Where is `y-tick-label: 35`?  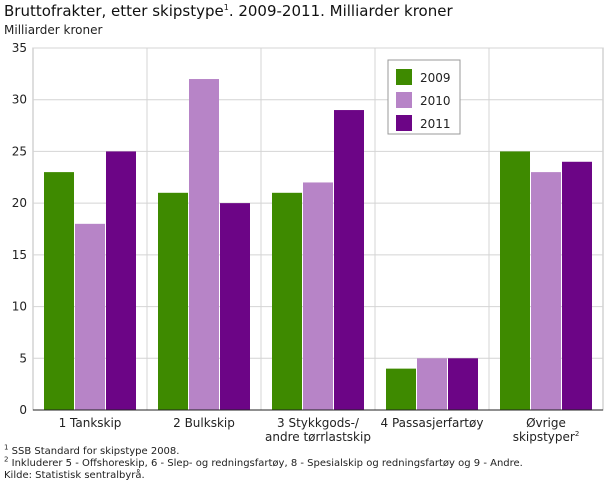
y-tick-label: 35 is located at coordinates (19, 48).